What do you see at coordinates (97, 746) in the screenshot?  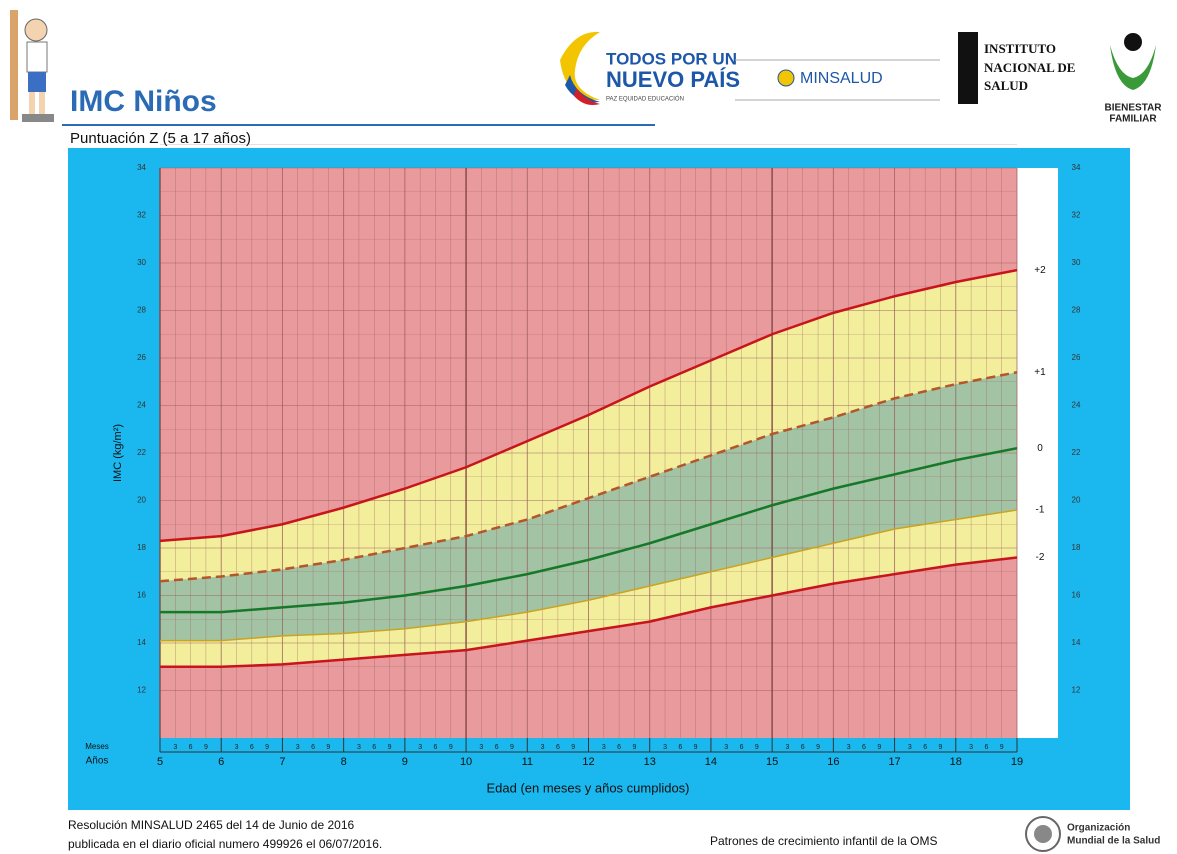 I see `months-label: Meses` at bounding box center [97, 746].